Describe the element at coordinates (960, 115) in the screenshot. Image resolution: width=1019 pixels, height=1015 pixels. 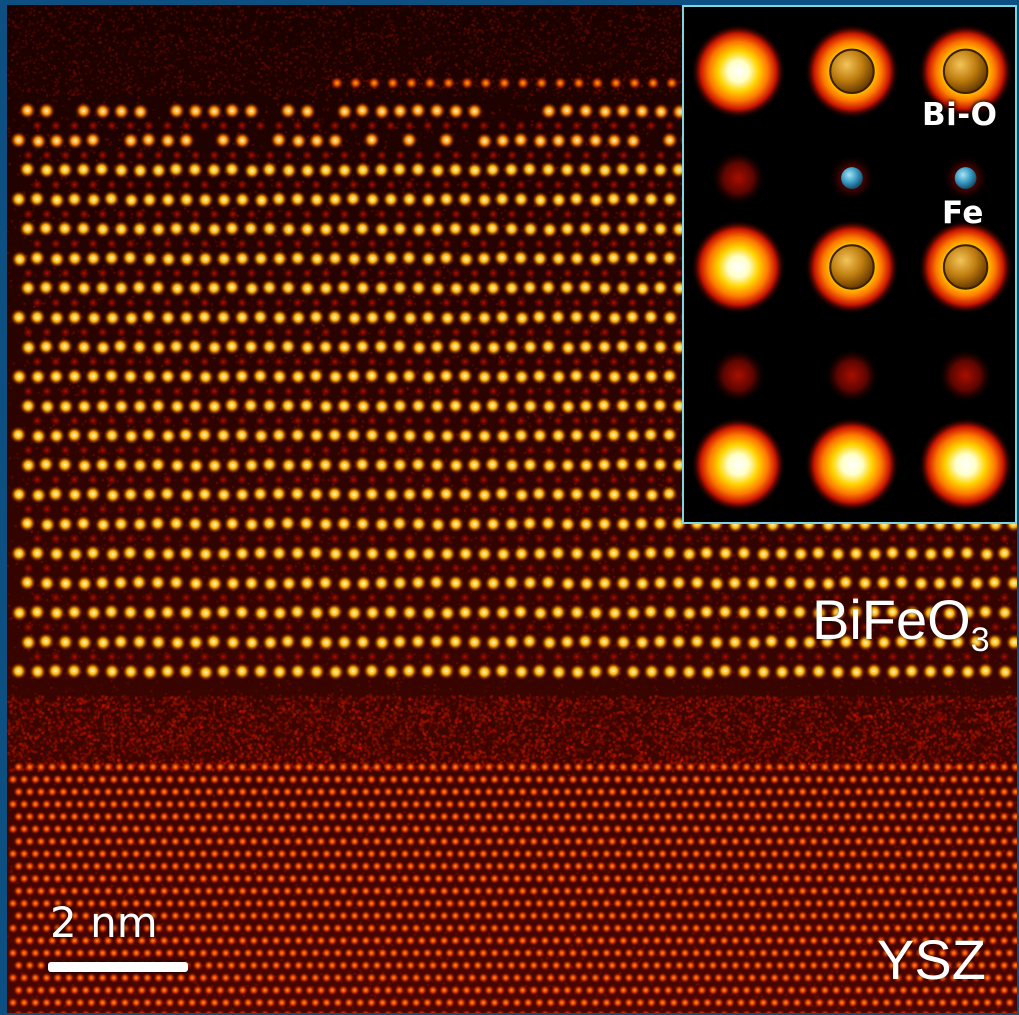
I see `bi-o-label: Bi-O` at that location.